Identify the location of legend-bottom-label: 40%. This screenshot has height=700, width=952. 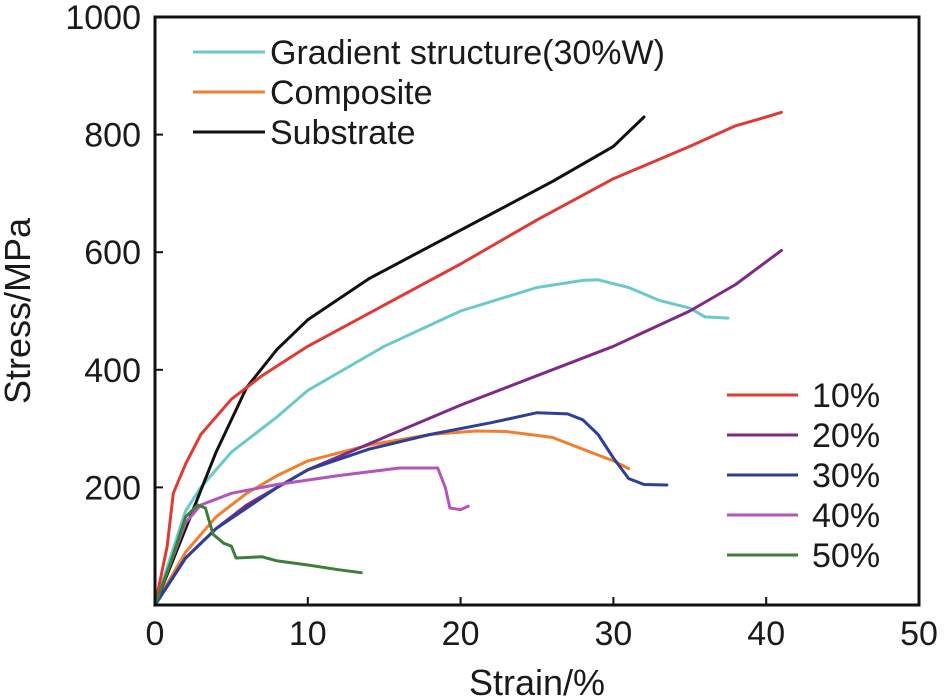
(846, 516).